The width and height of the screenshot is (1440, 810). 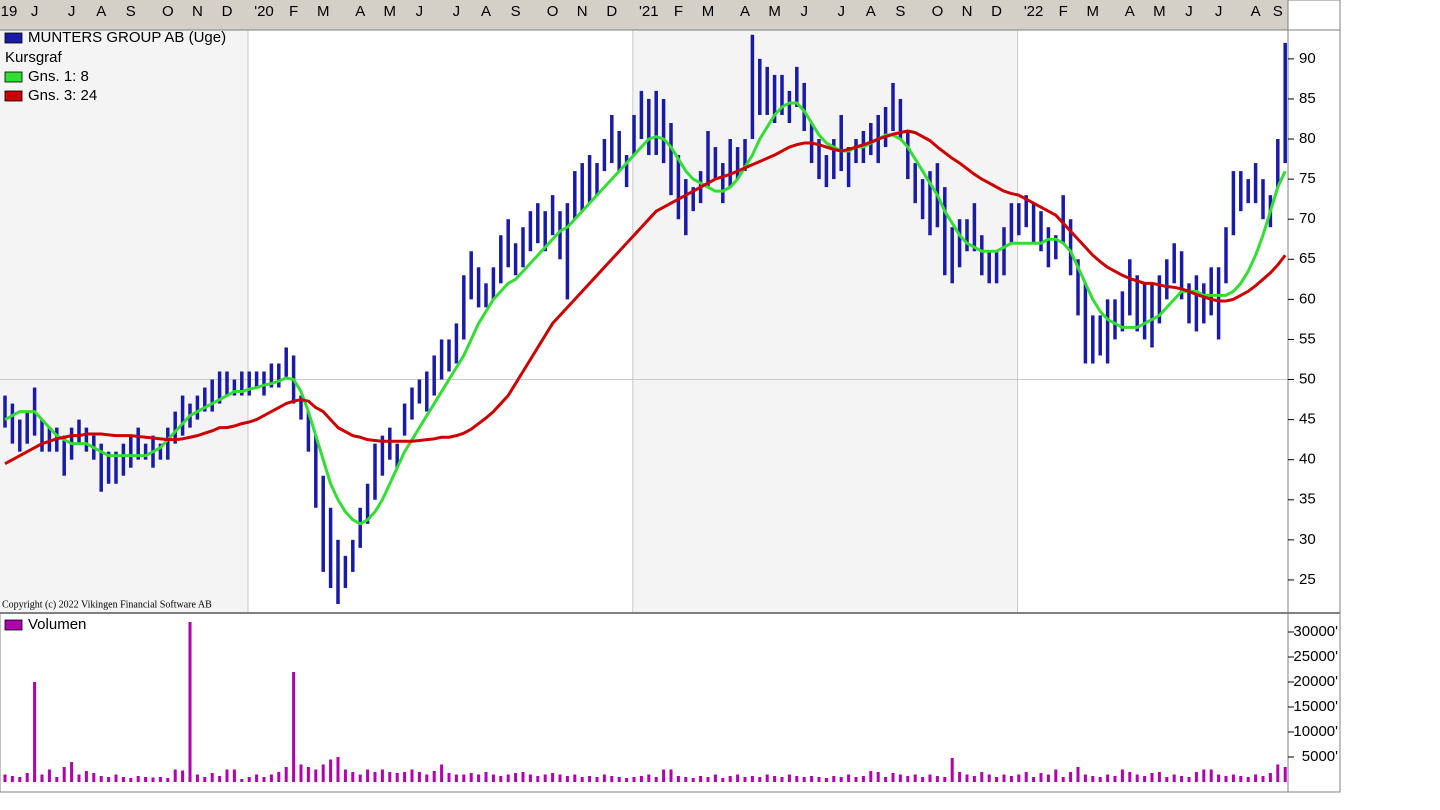 I want to click on y-tick-label: 50, so click(x=1307, y=378).